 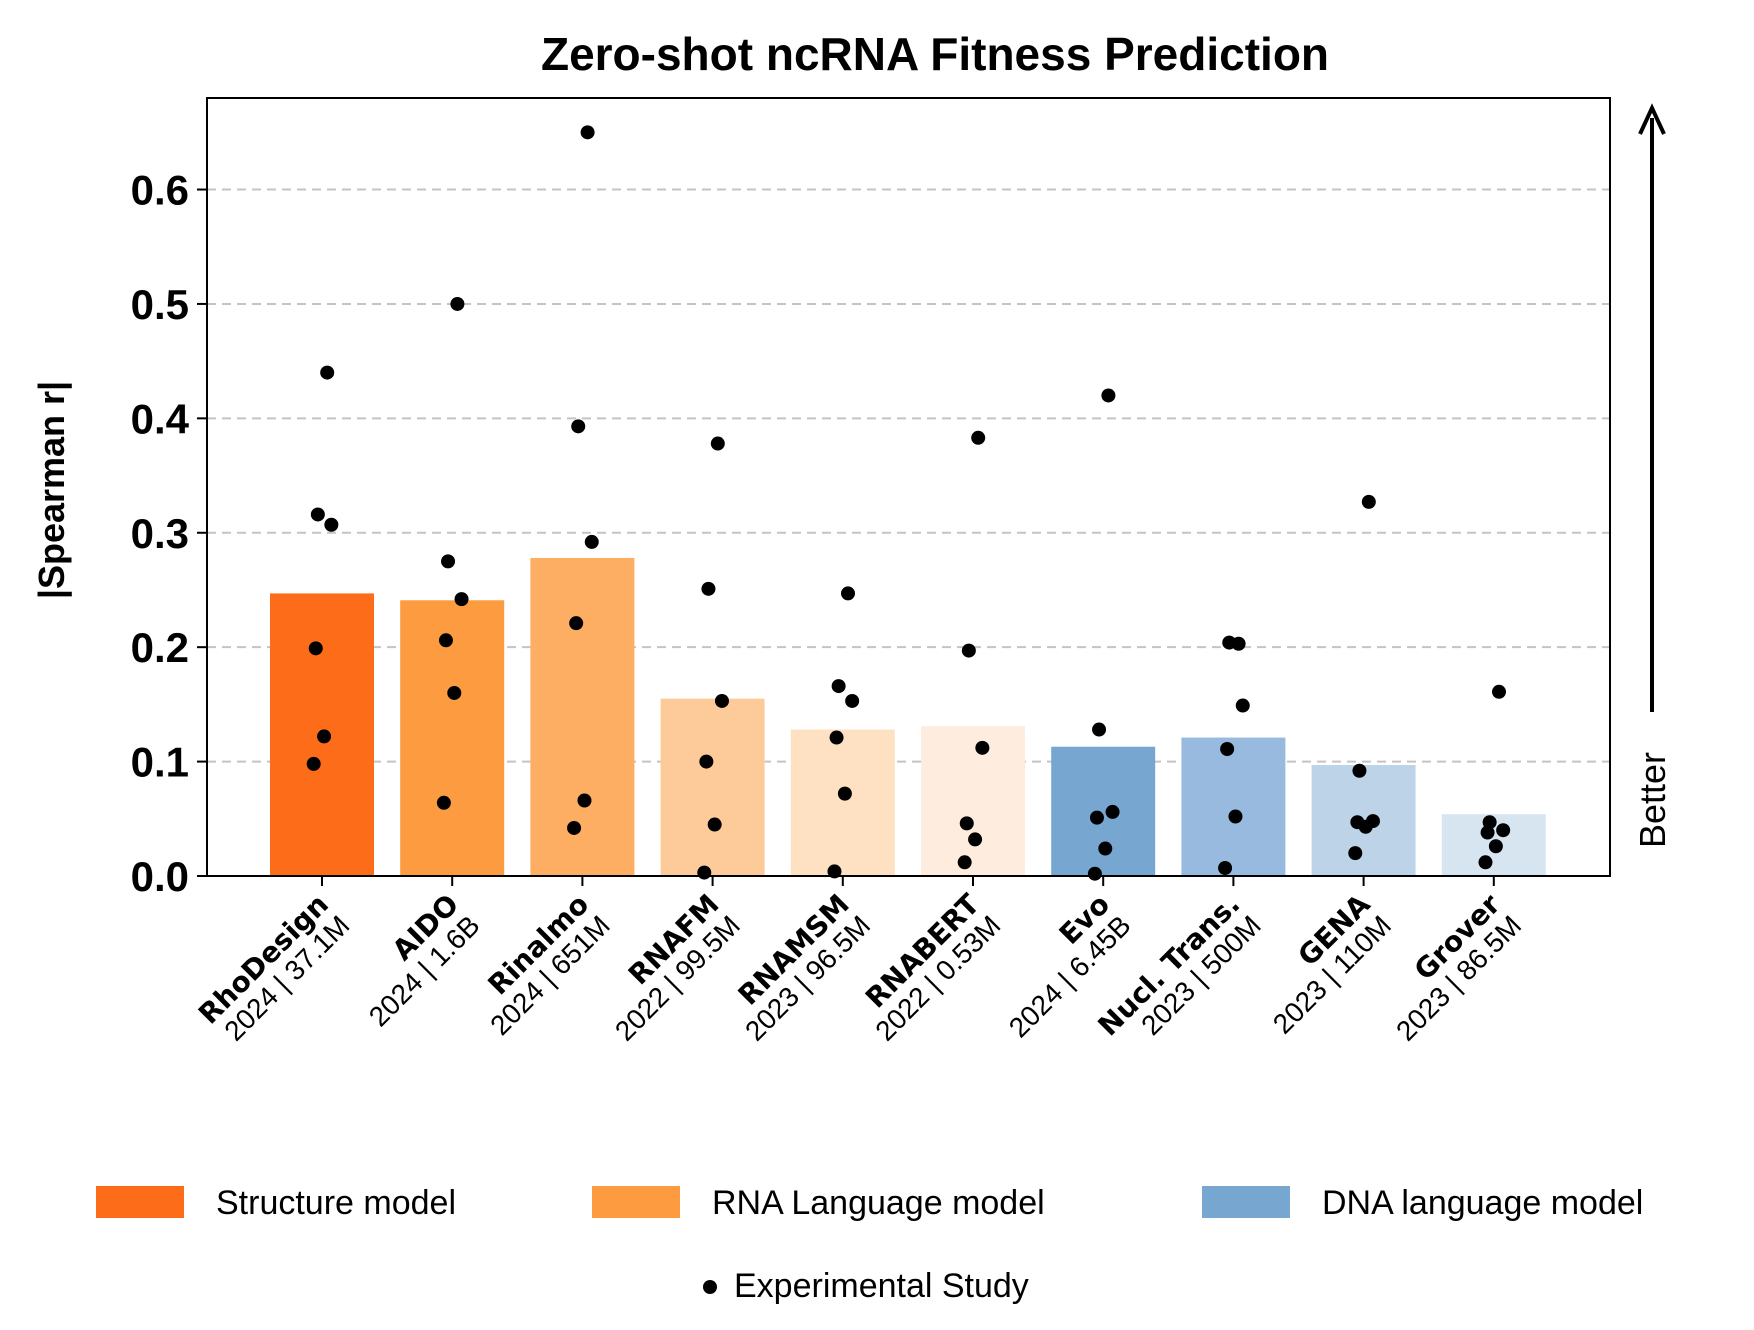 What do you see at coordinates (160, 876) in the screenshot?
I see `y-tick-label: 0.0` at bounding box center [160, 876].